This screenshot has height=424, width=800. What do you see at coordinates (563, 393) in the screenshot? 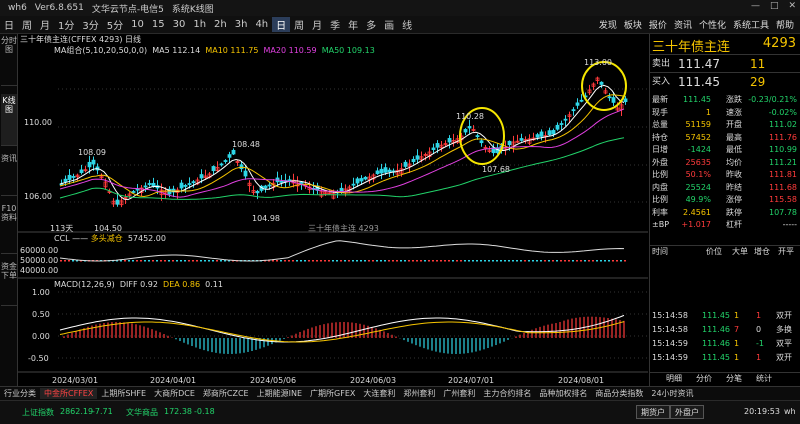
I see `exchange-tab: 品种加权排名` at bounding box center [563, 393].